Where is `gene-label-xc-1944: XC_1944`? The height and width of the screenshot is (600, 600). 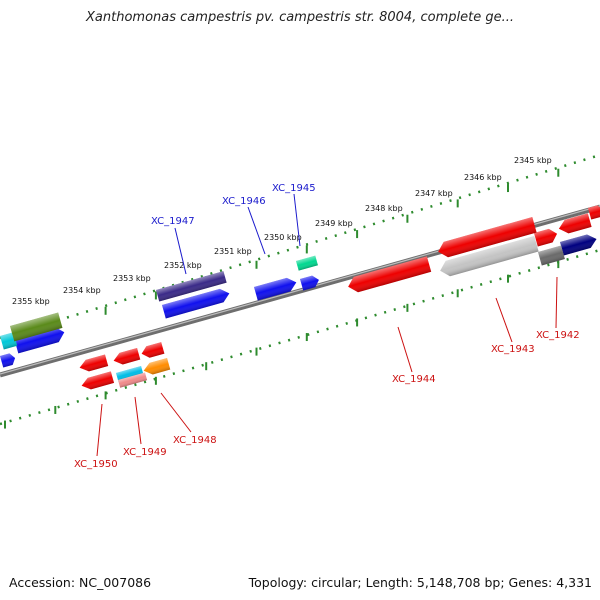 gene-label-xc-1944: XC_1944 is located at coordinates (414, 379).